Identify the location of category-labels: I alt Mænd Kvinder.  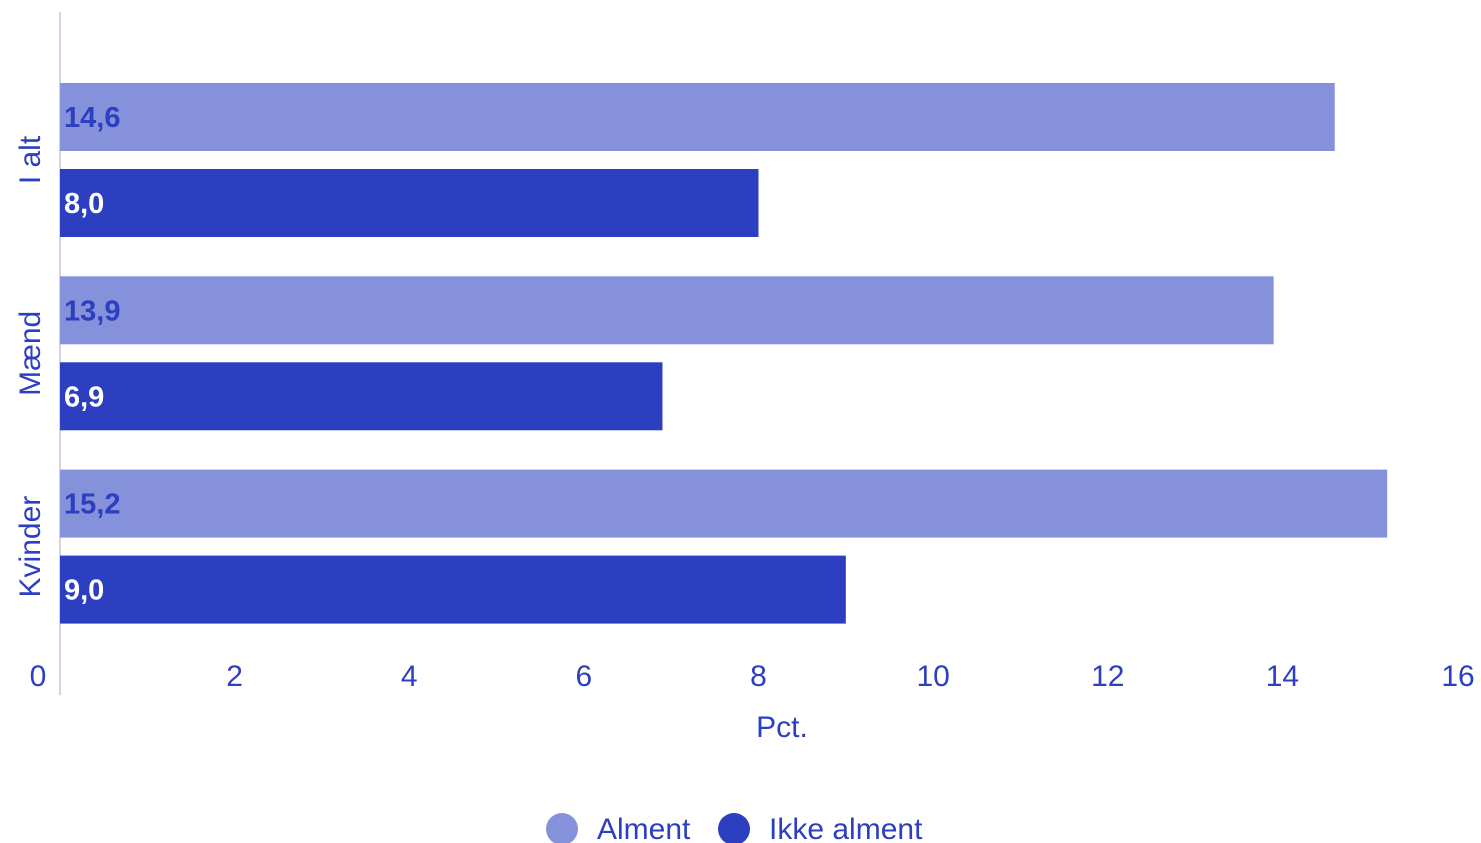
(30, 366).